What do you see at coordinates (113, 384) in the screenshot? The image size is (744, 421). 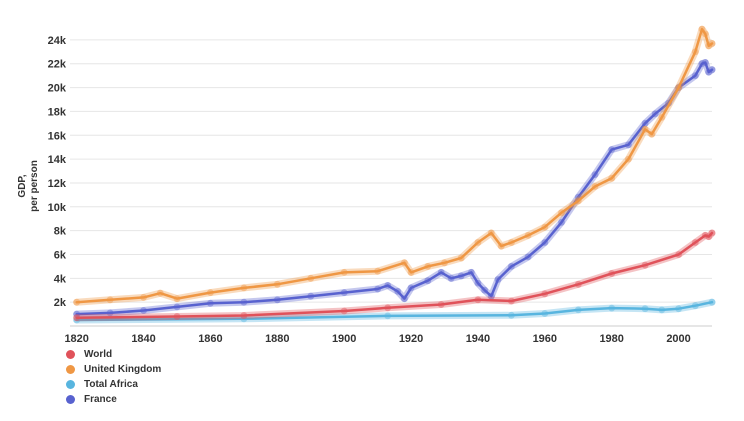 I see `legend-item-total-africa: Total Africa` at bounding box center [113, 384].